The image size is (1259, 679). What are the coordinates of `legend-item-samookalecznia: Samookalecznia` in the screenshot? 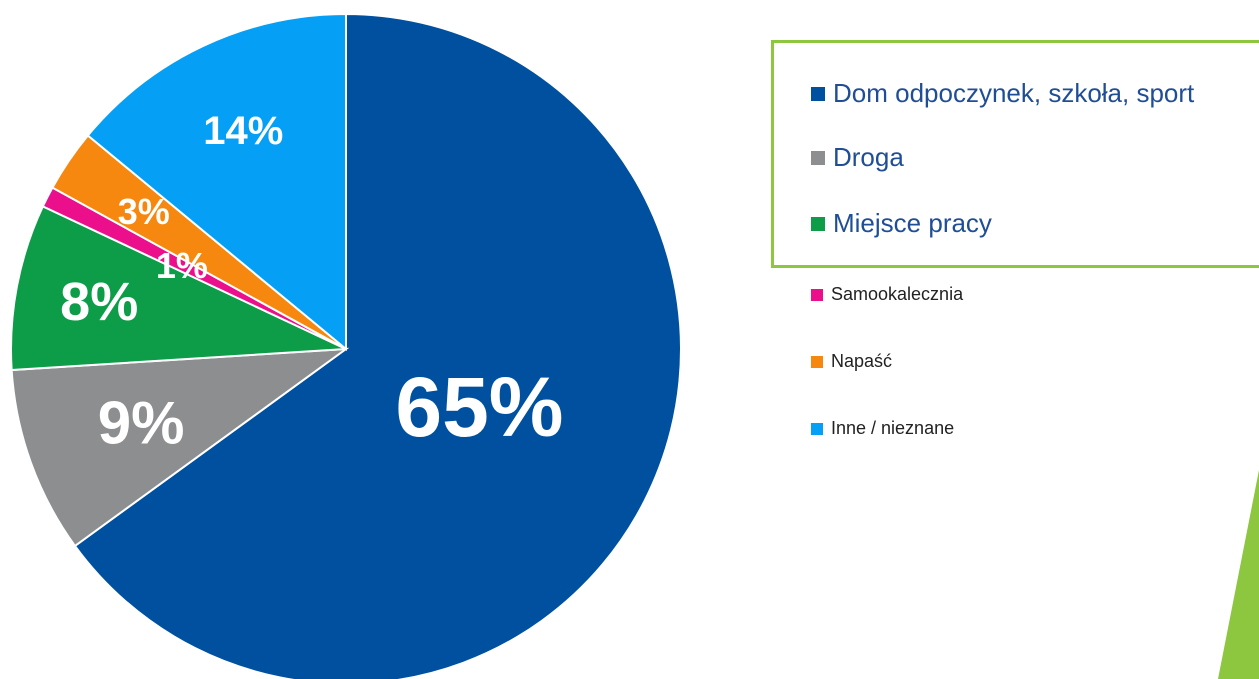 It's located at (887, 294).